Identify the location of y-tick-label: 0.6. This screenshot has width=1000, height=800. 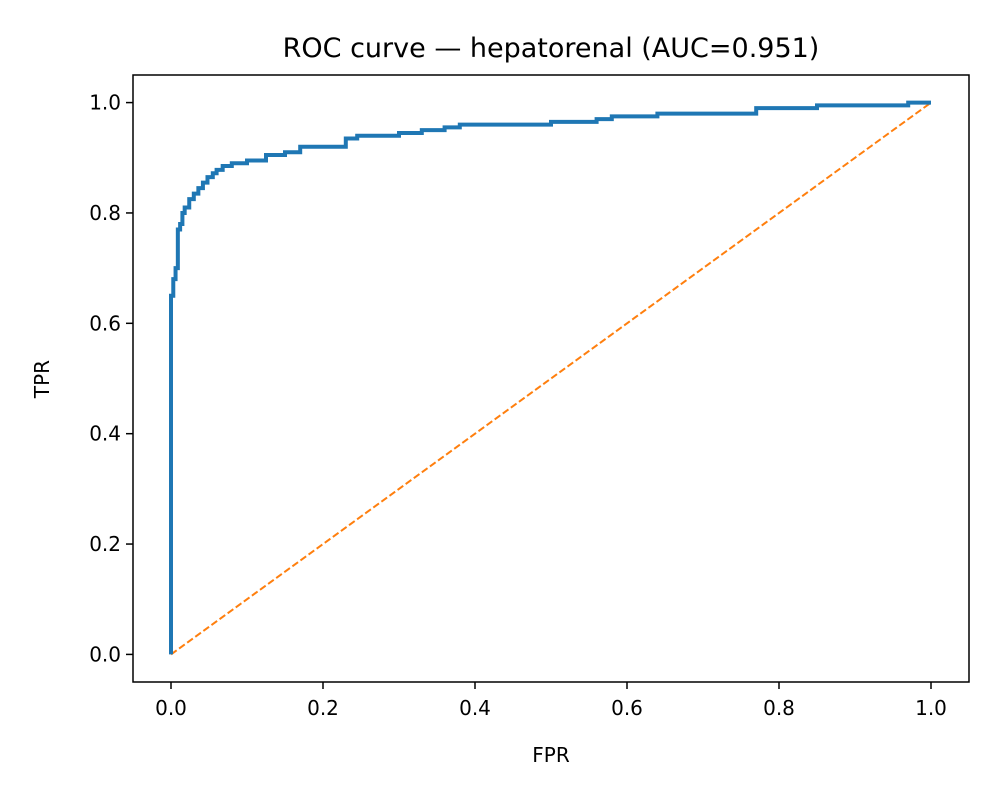
(105, 323).